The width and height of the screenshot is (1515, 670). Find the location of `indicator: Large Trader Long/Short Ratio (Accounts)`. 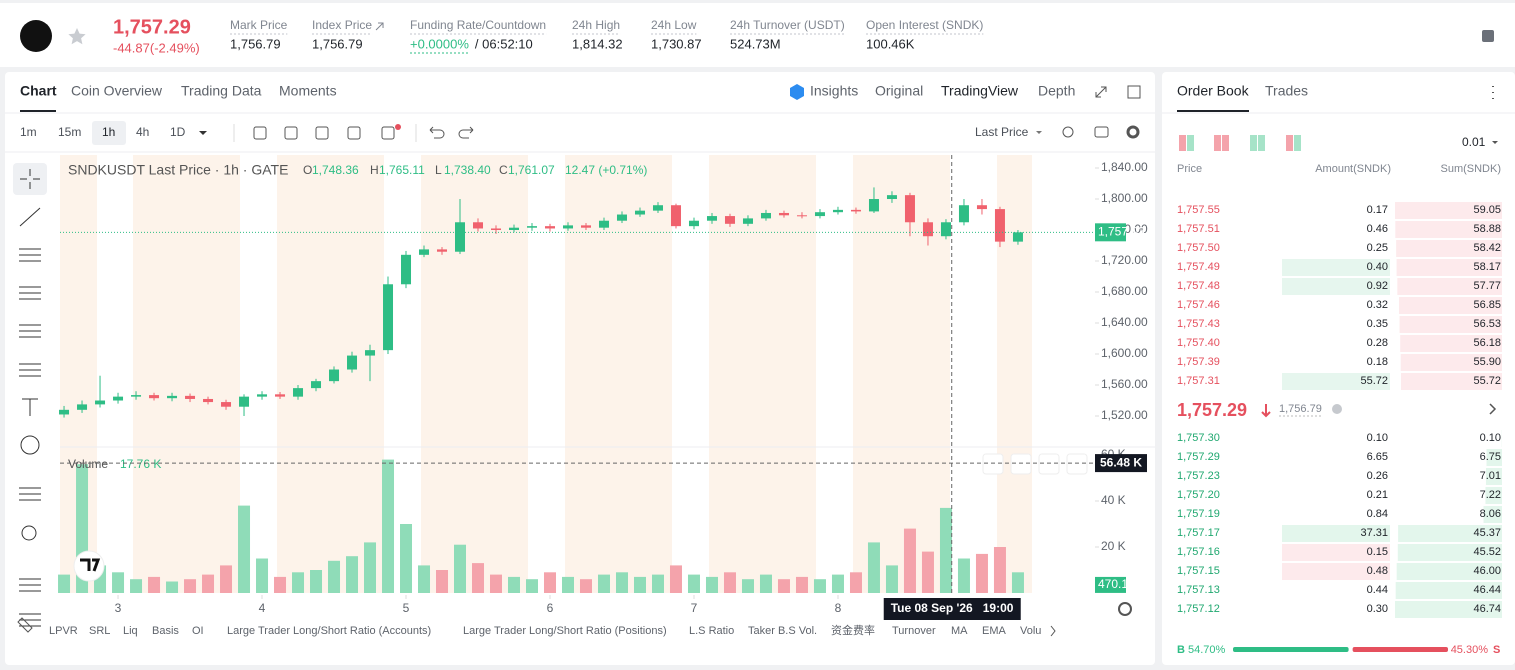

indicator: Large Trader Long/Short Ratio (Accounts) is located at coordinates (329, 631).